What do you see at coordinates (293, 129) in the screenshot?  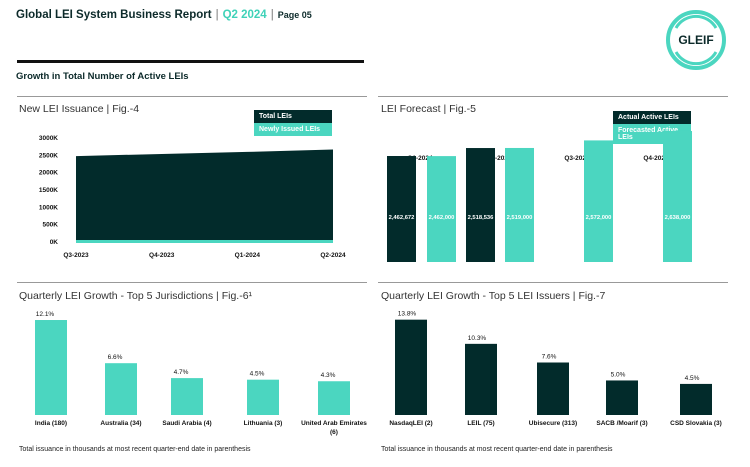 I see `legend-newly-issued: Newly Issued LEIs` at bounding box center [293, 129].